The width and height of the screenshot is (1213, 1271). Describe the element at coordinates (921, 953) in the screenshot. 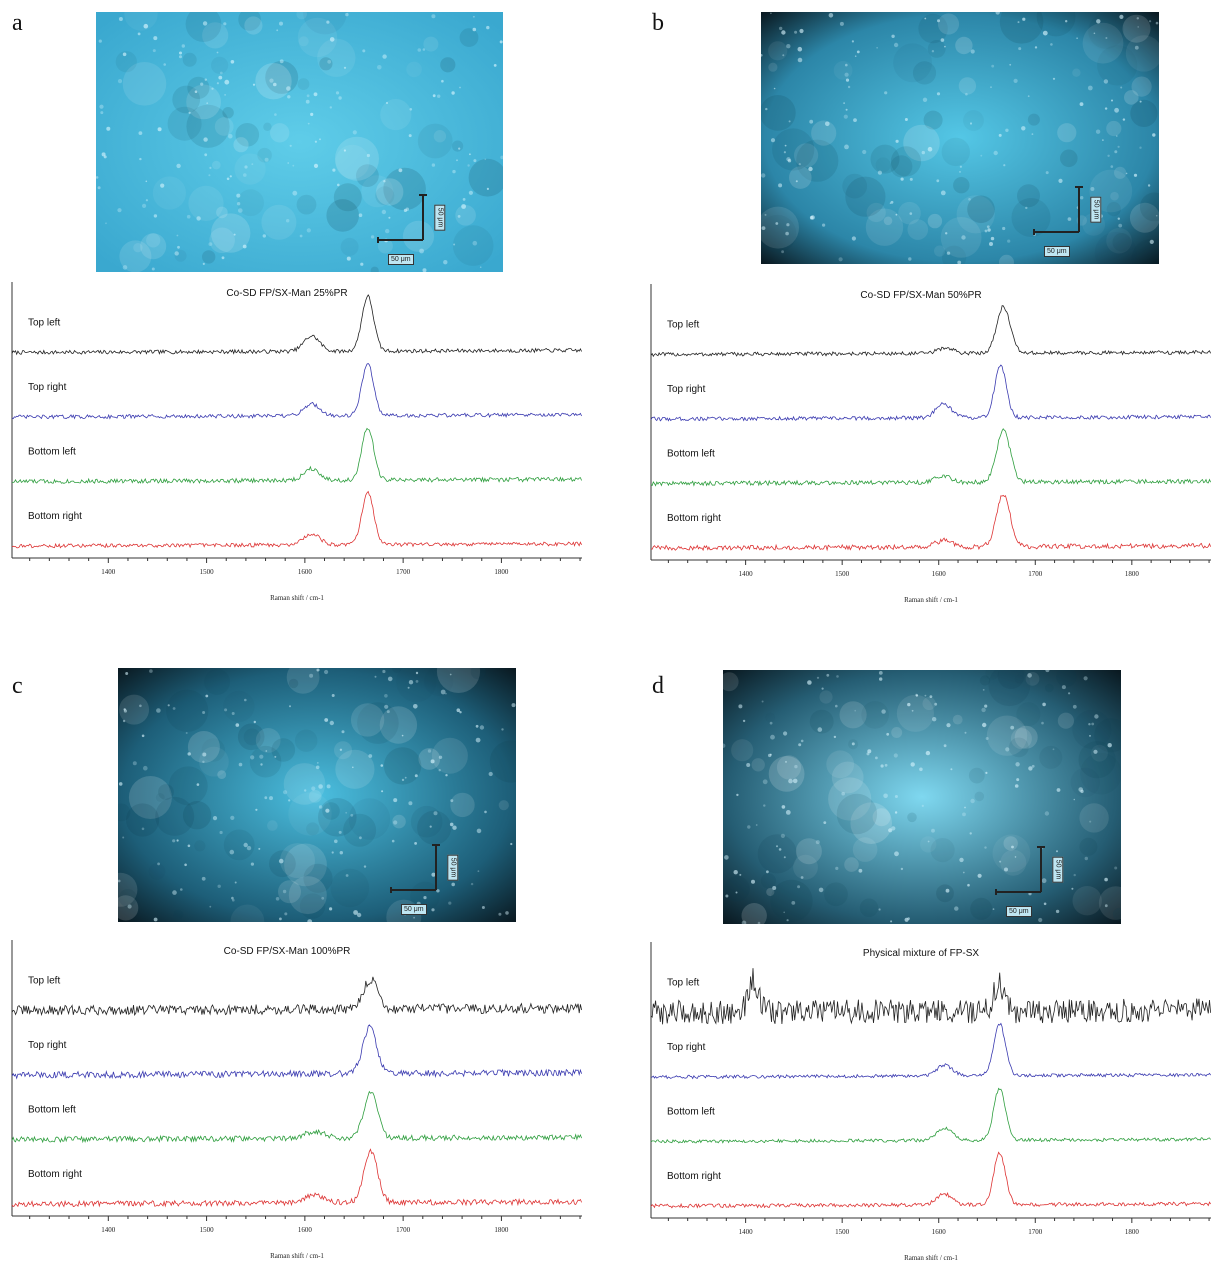

I see `chart-title: Physical mixture of FP-SX` at that location.